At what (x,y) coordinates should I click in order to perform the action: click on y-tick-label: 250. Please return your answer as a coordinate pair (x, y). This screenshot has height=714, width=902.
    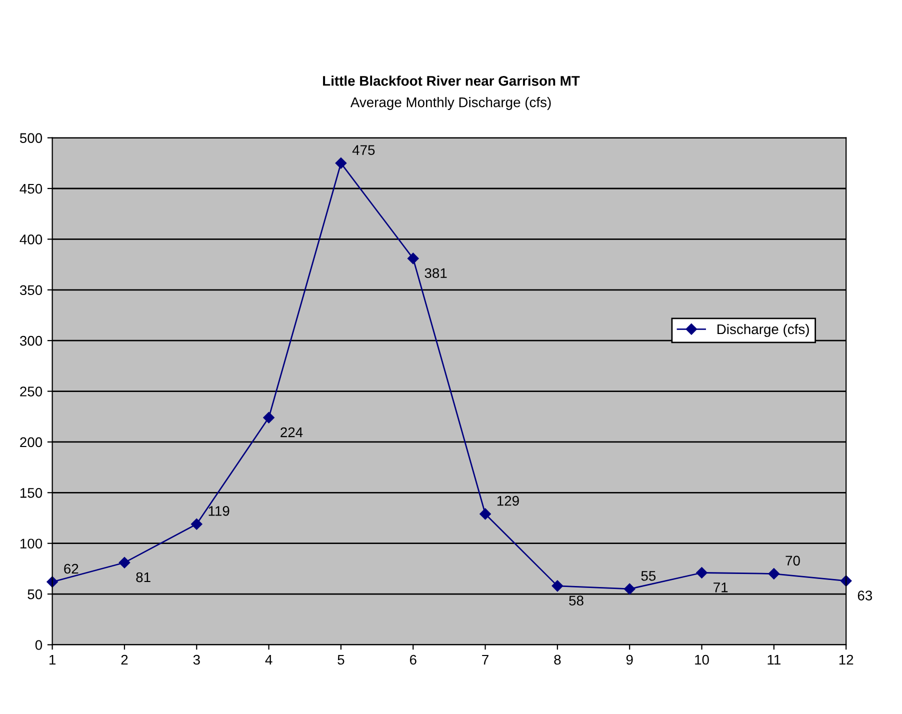
    Looking at the image, I should click on (31, 391).